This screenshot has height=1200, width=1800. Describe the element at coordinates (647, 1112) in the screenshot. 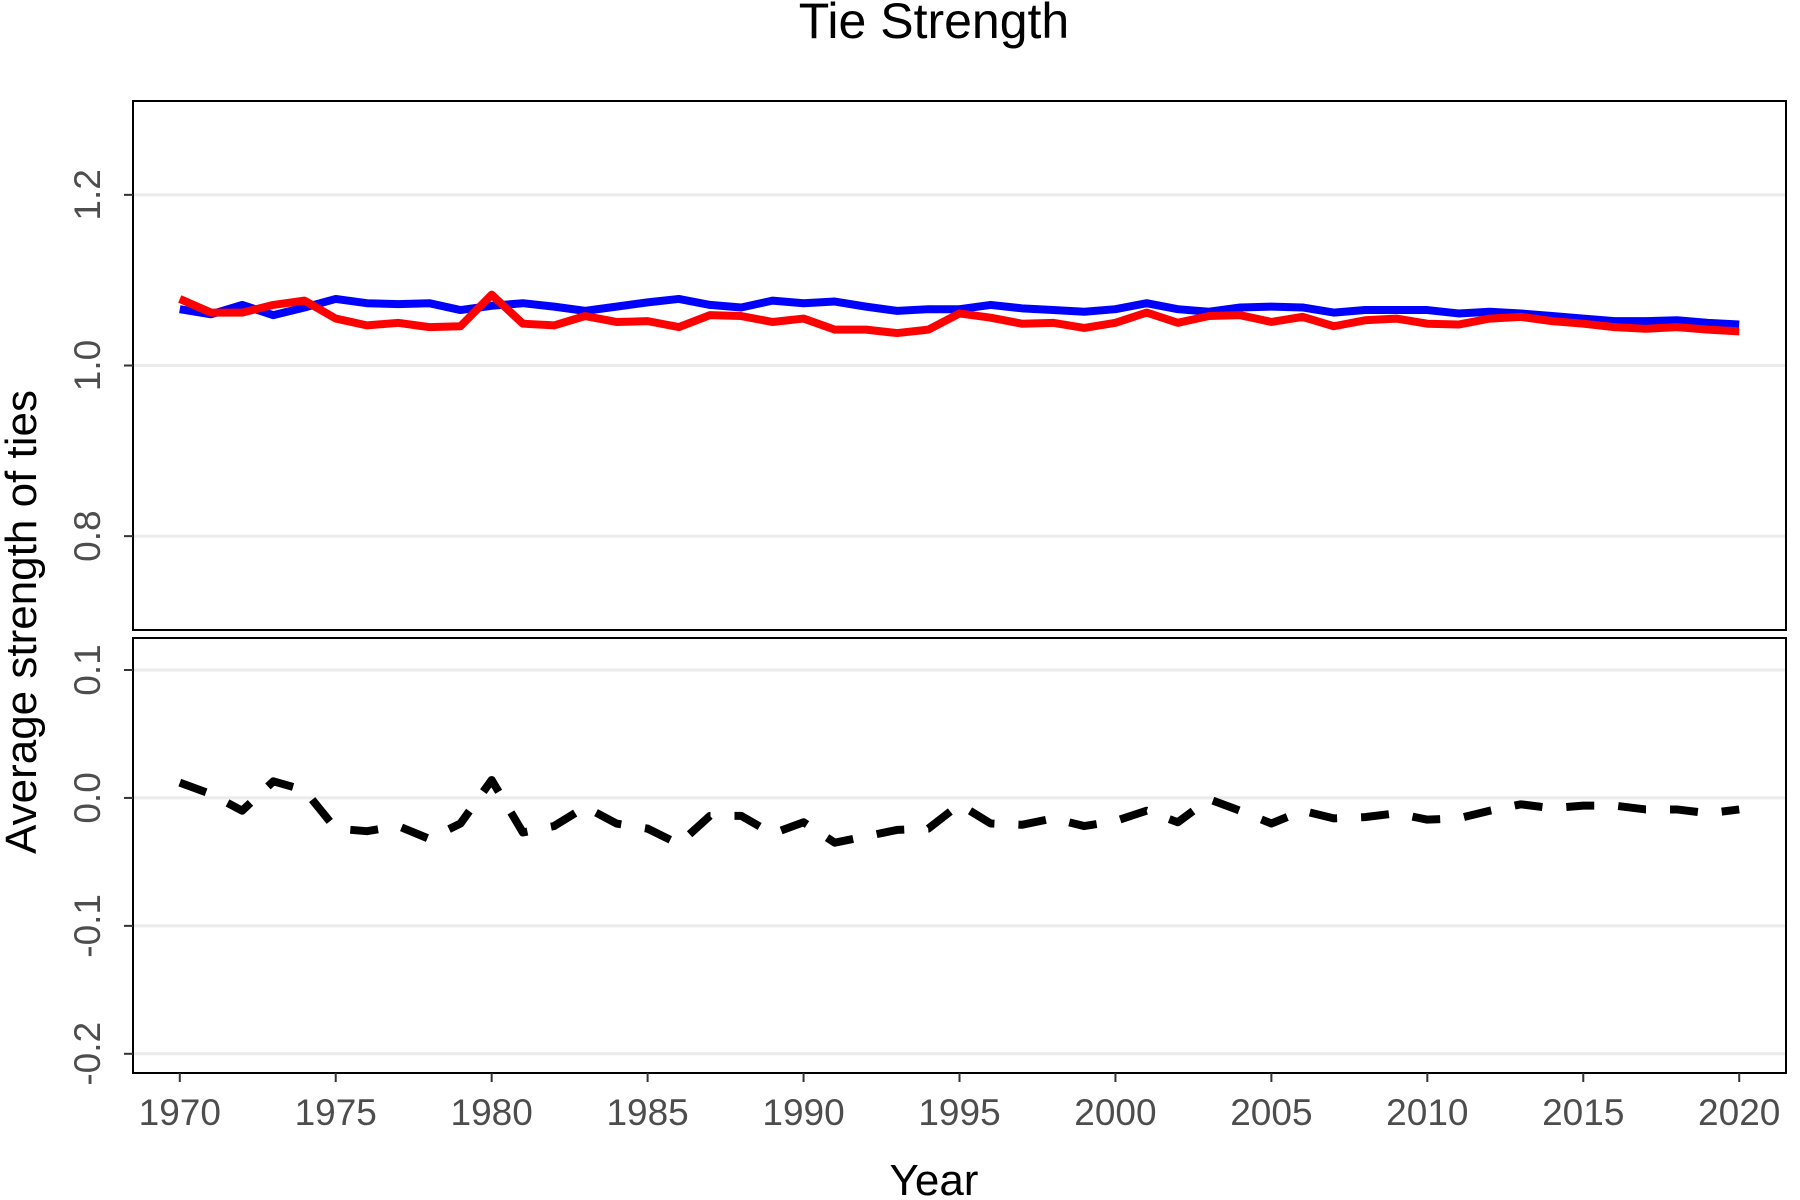

I see `x-tick-label-1985: 1985` at that location.